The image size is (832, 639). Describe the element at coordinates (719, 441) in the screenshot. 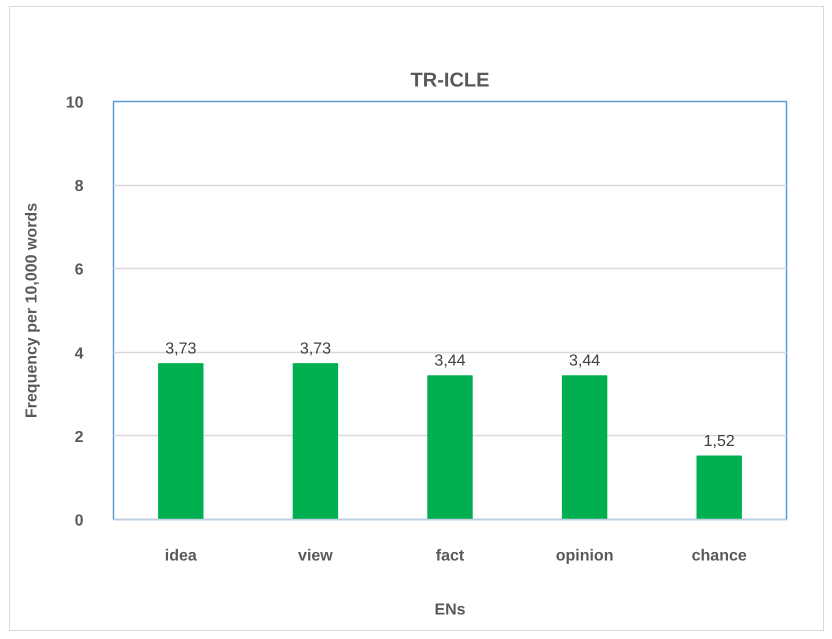

I see `data-label: 1,52` at that location.